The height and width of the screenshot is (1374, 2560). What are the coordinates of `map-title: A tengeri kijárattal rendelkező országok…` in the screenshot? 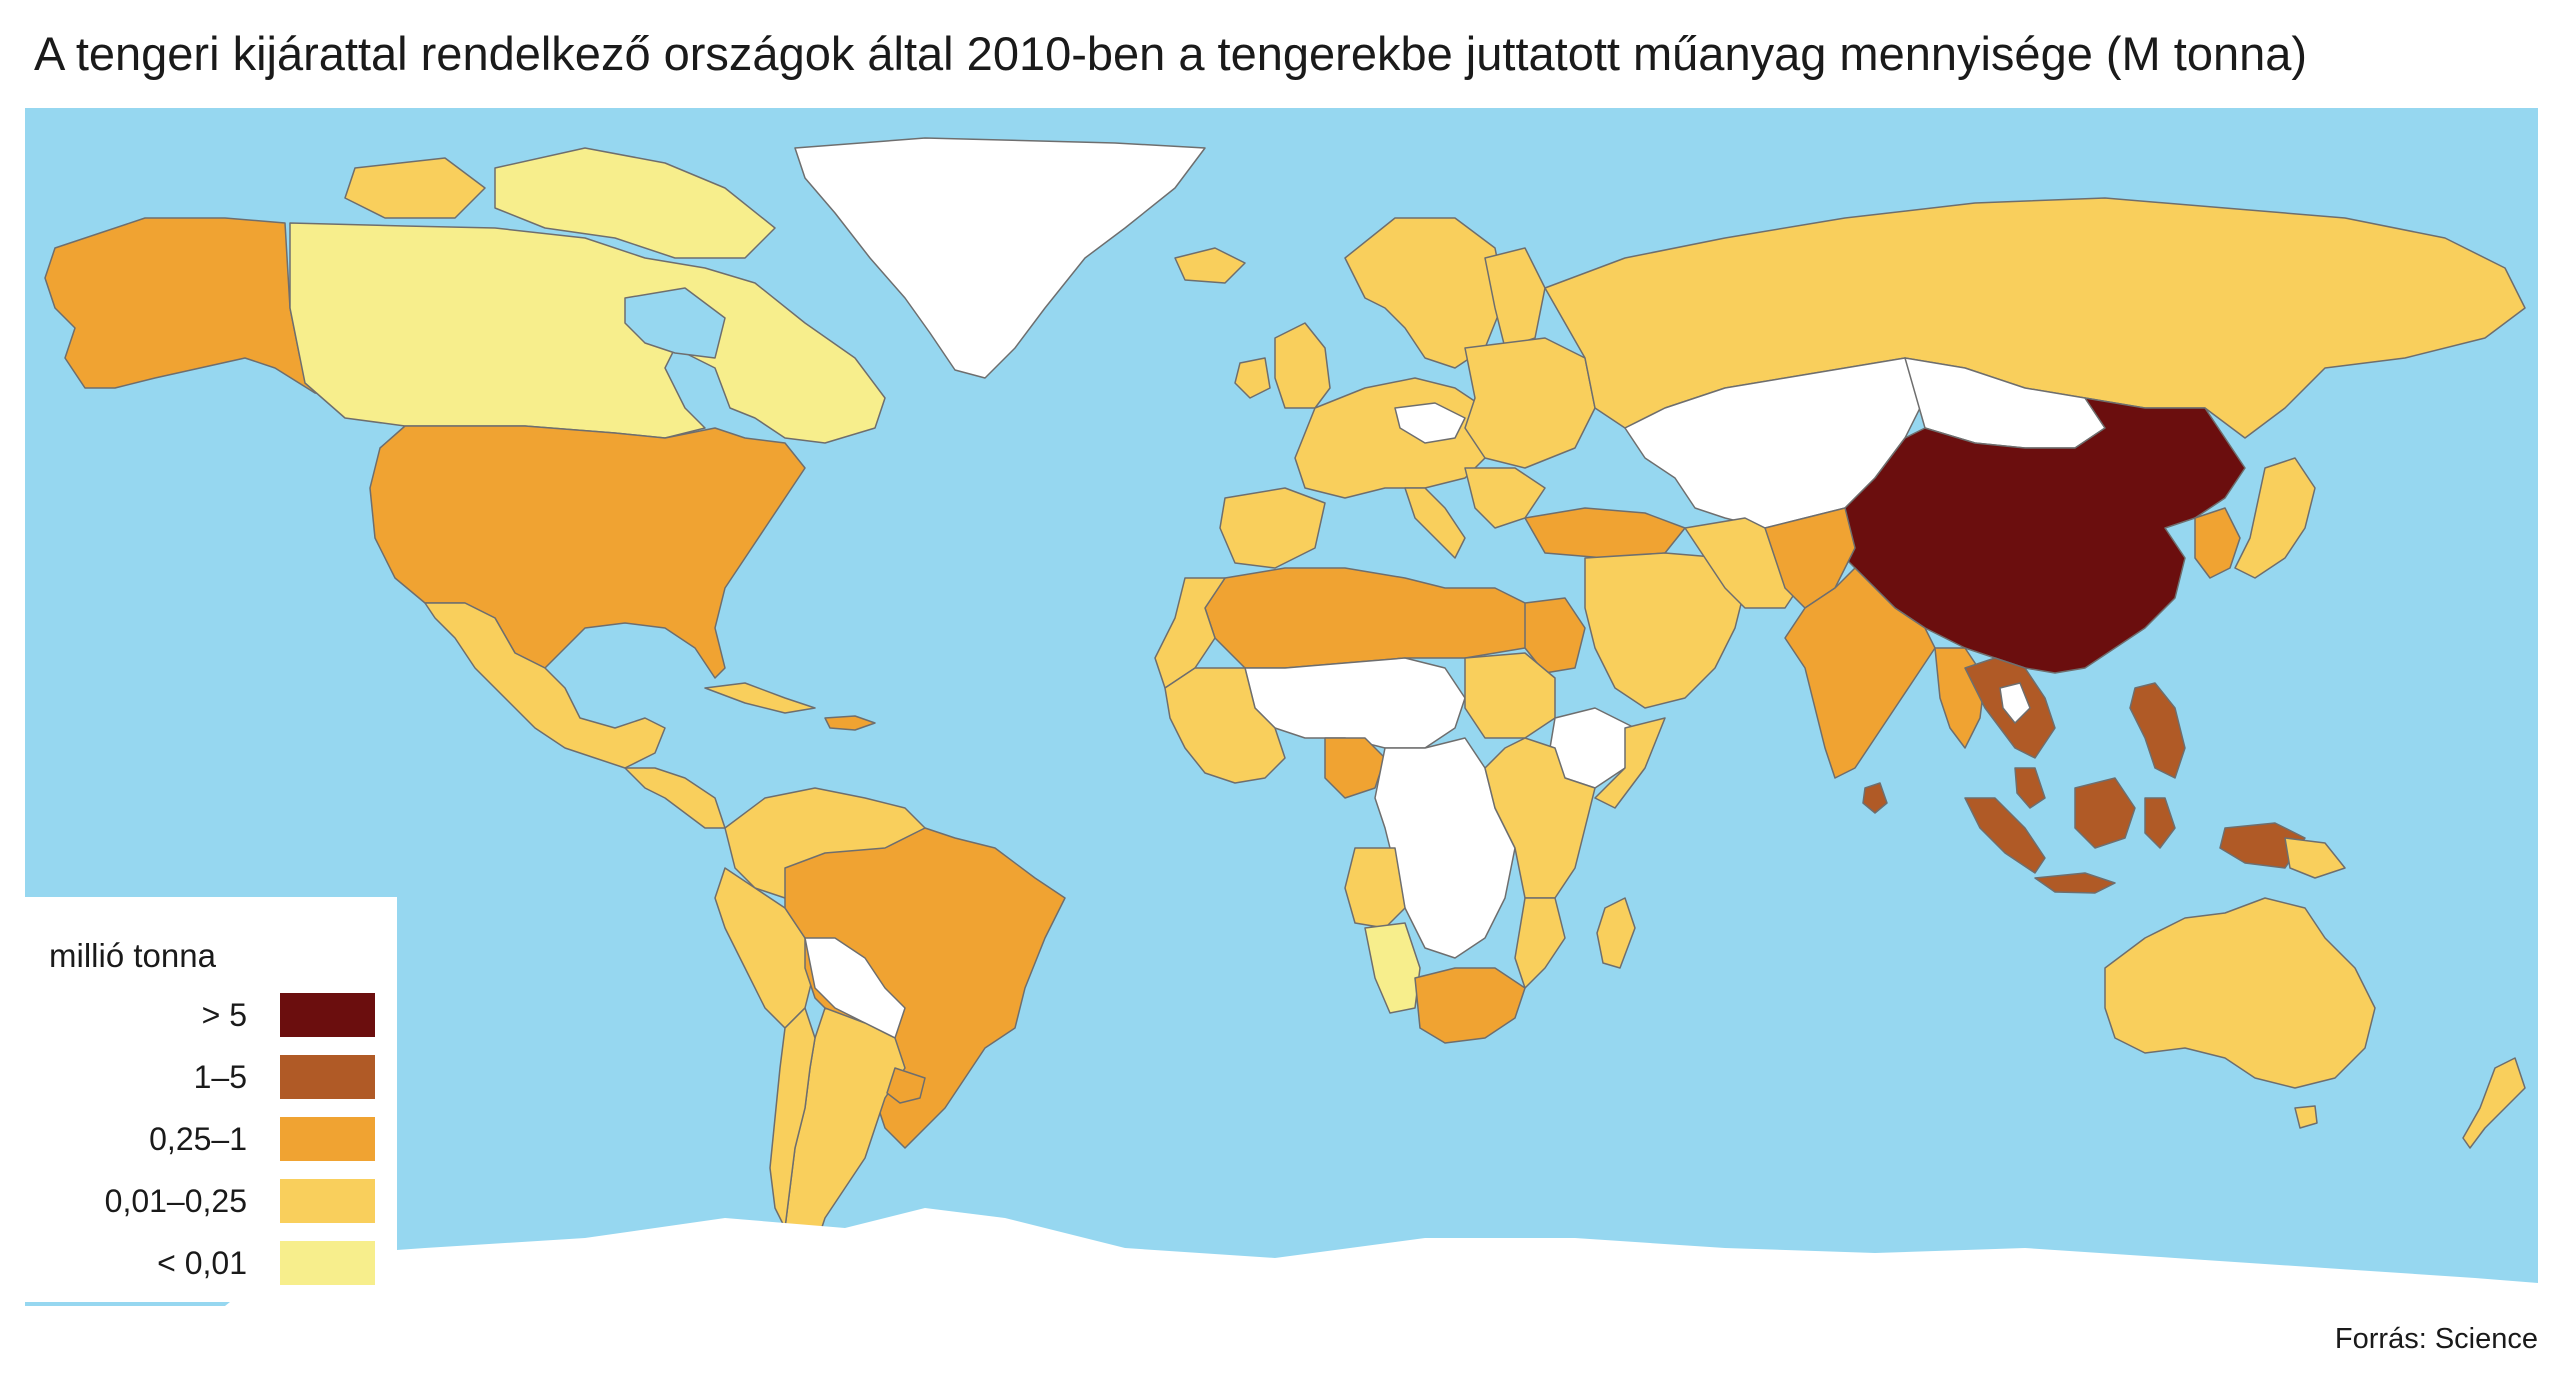 It's located at (1171, 53).